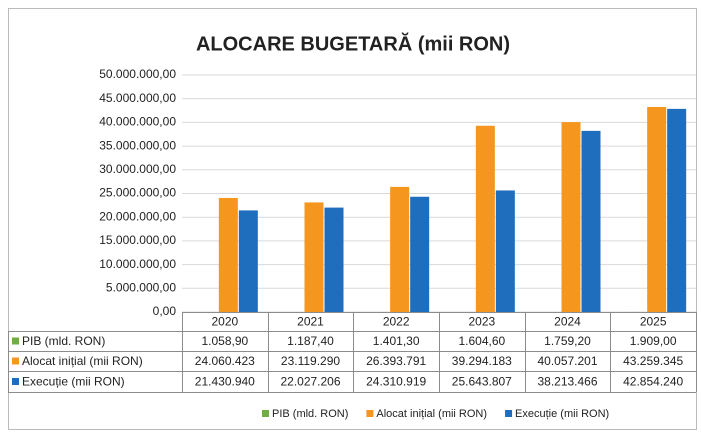  I want to click on y-tick-label: 50.000.000,00, so click(137, 74).